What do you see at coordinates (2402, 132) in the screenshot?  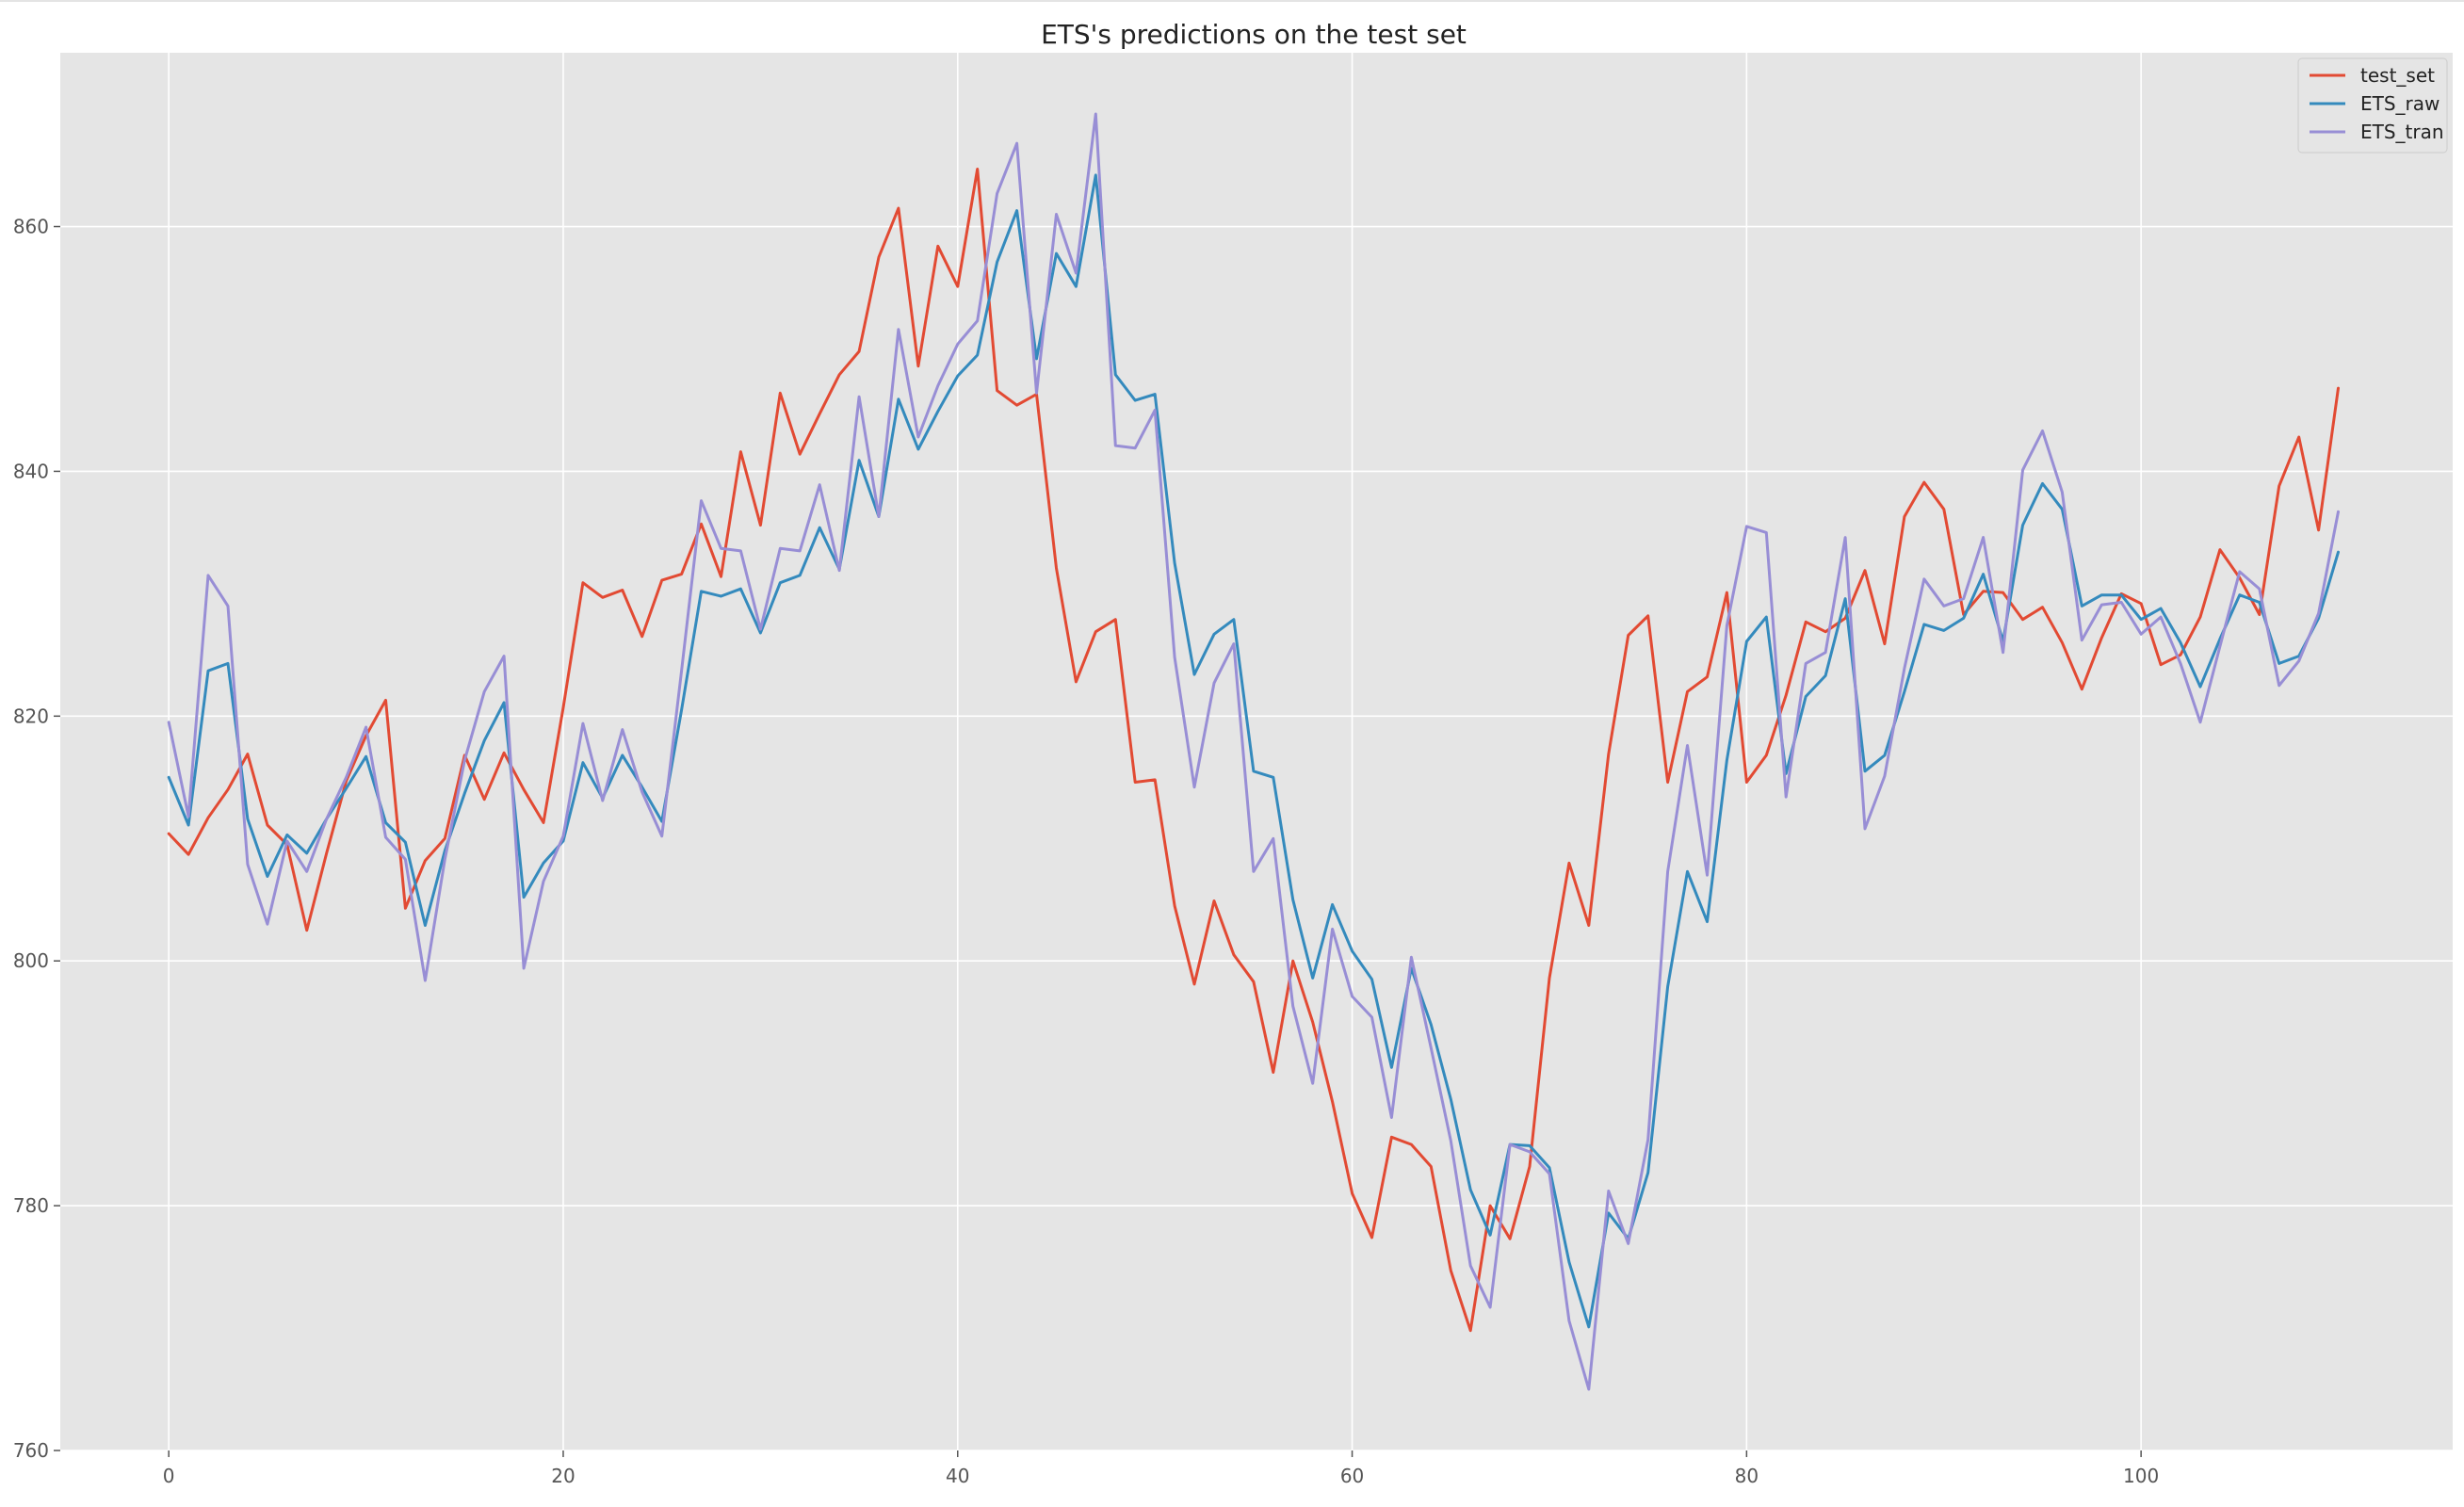 I see `legend-label: ETS_tran` at bounding box center [2402, 132].